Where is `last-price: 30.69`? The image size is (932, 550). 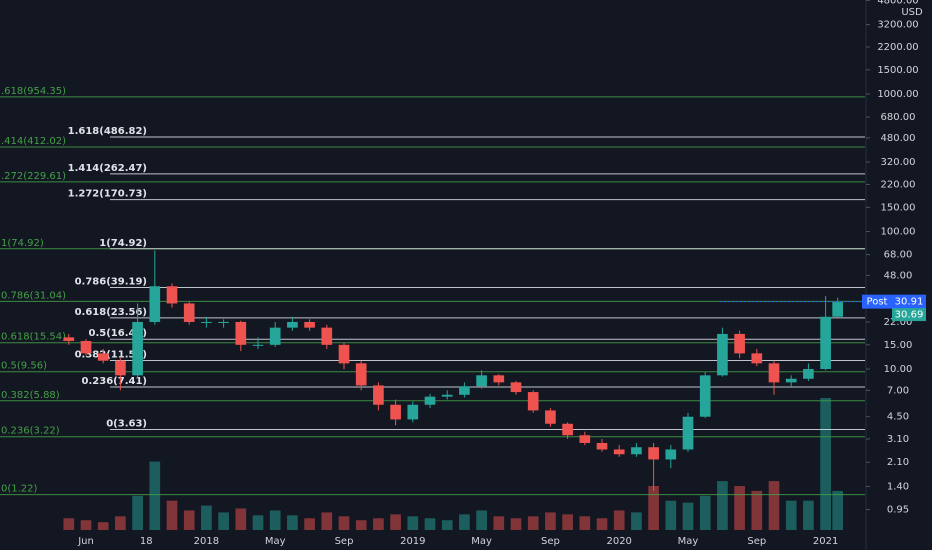 last-price: 30.69 is located at coordinates (909, 315).